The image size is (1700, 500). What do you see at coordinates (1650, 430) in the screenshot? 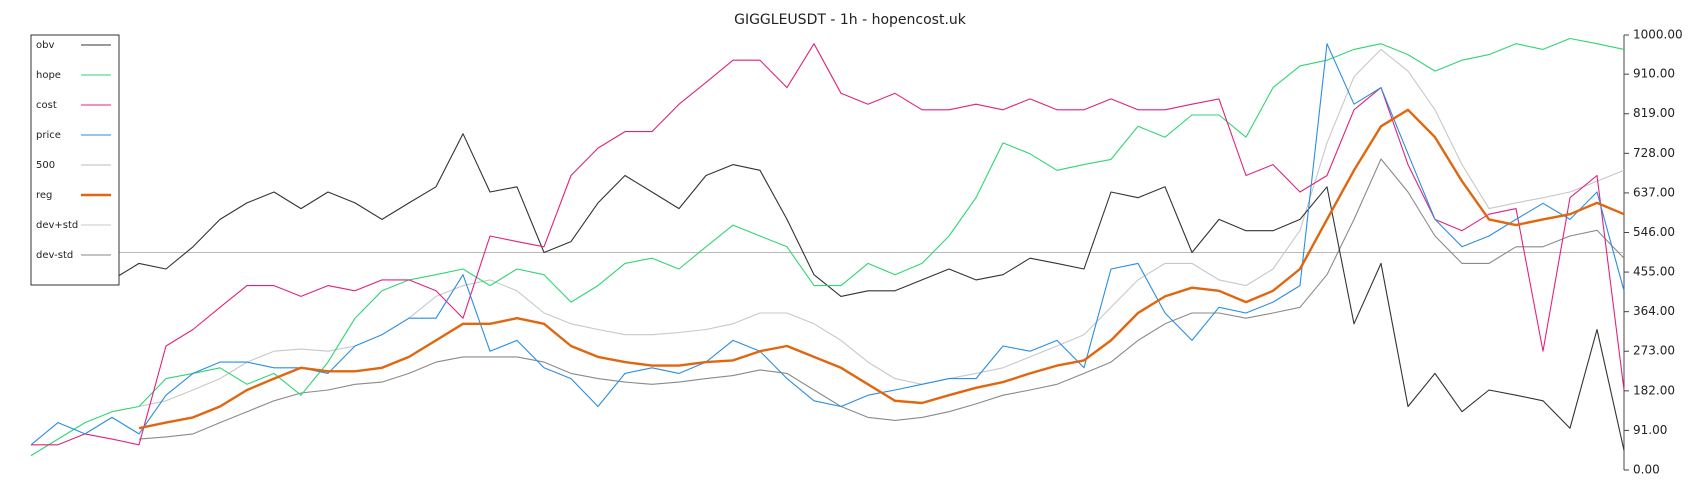
I see `y-tick-label: 91.00` at bounding box center [1650, 430].